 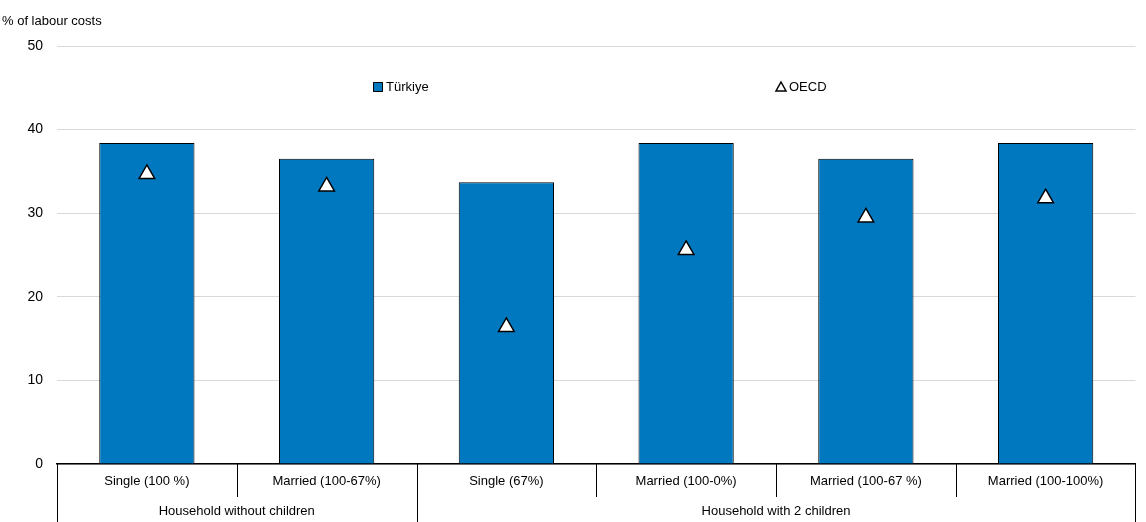 I want to click on x-tick-label: Single (100 %), so click(x=147, y=481).